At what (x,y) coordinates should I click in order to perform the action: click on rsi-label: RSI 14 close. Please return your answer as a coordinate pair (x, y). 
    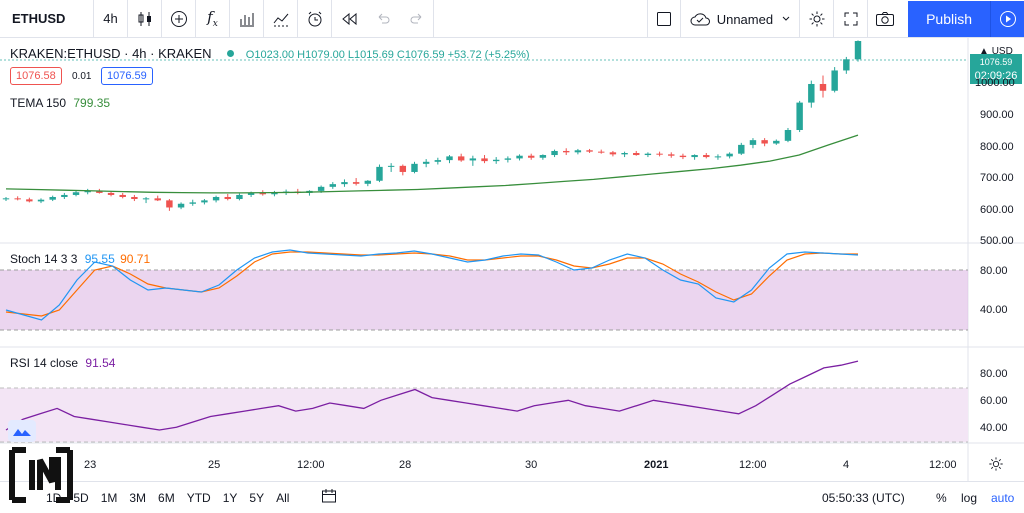
    Looking at the image, I should click on (44, 363).